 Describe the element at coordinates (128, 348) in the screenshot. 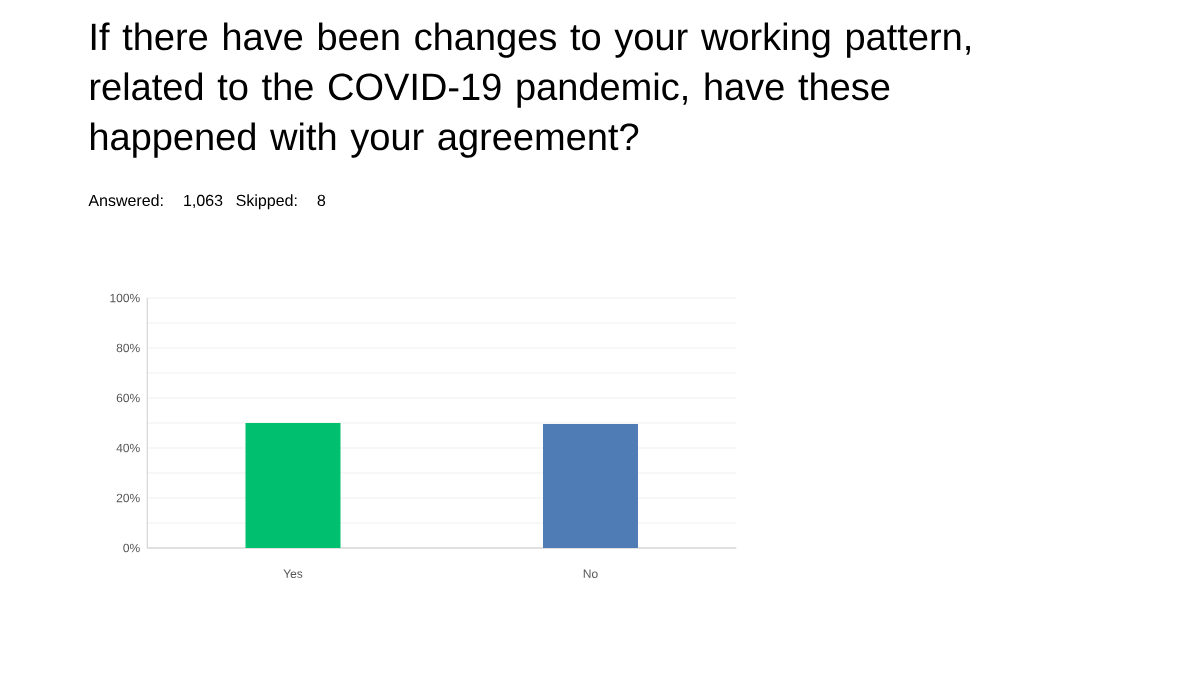

I see `y-tick-label: 80%` at that location.